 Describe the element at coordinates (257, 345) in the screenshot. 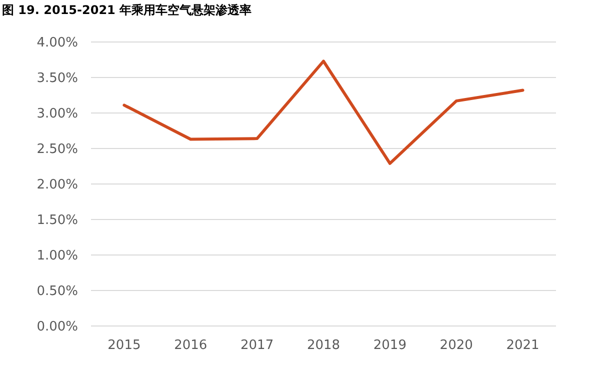

I see `x-tick-label: 2017` at that location.